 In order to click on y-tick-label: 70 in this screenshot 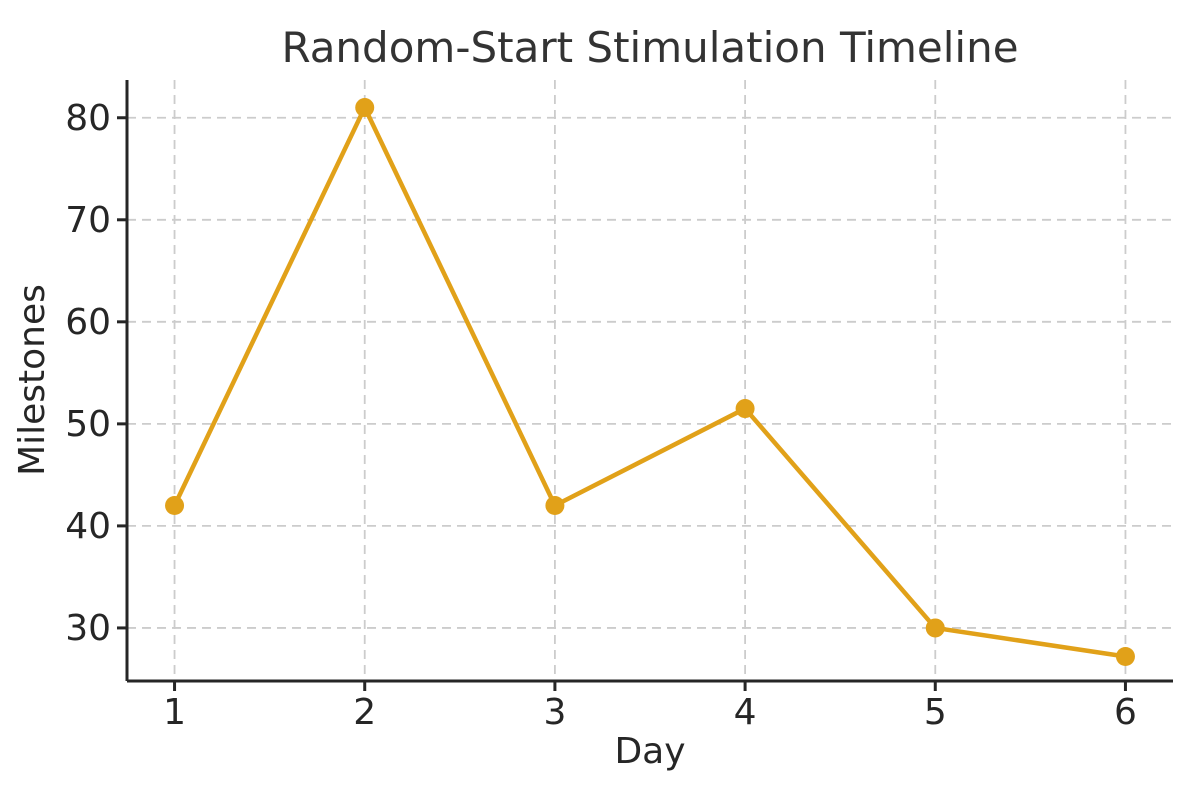, I will do `click(88, 220)`.